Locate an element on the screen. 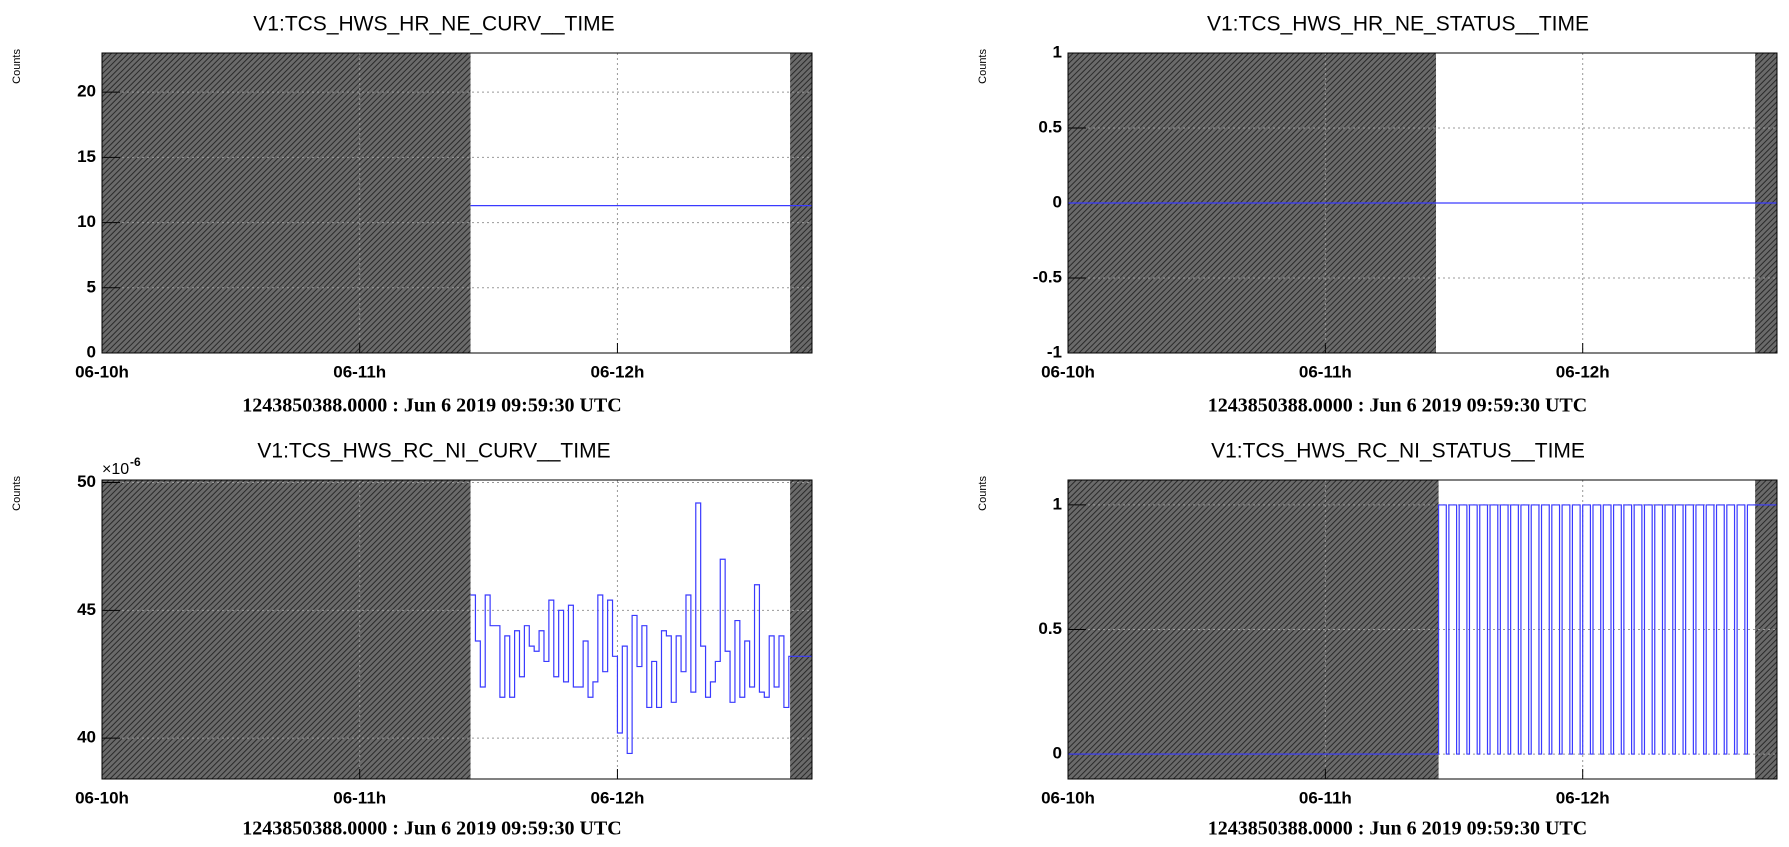 This screenshot has height=847, width=1789. y-tick-label: 40 is located at coordinates (86, 737).